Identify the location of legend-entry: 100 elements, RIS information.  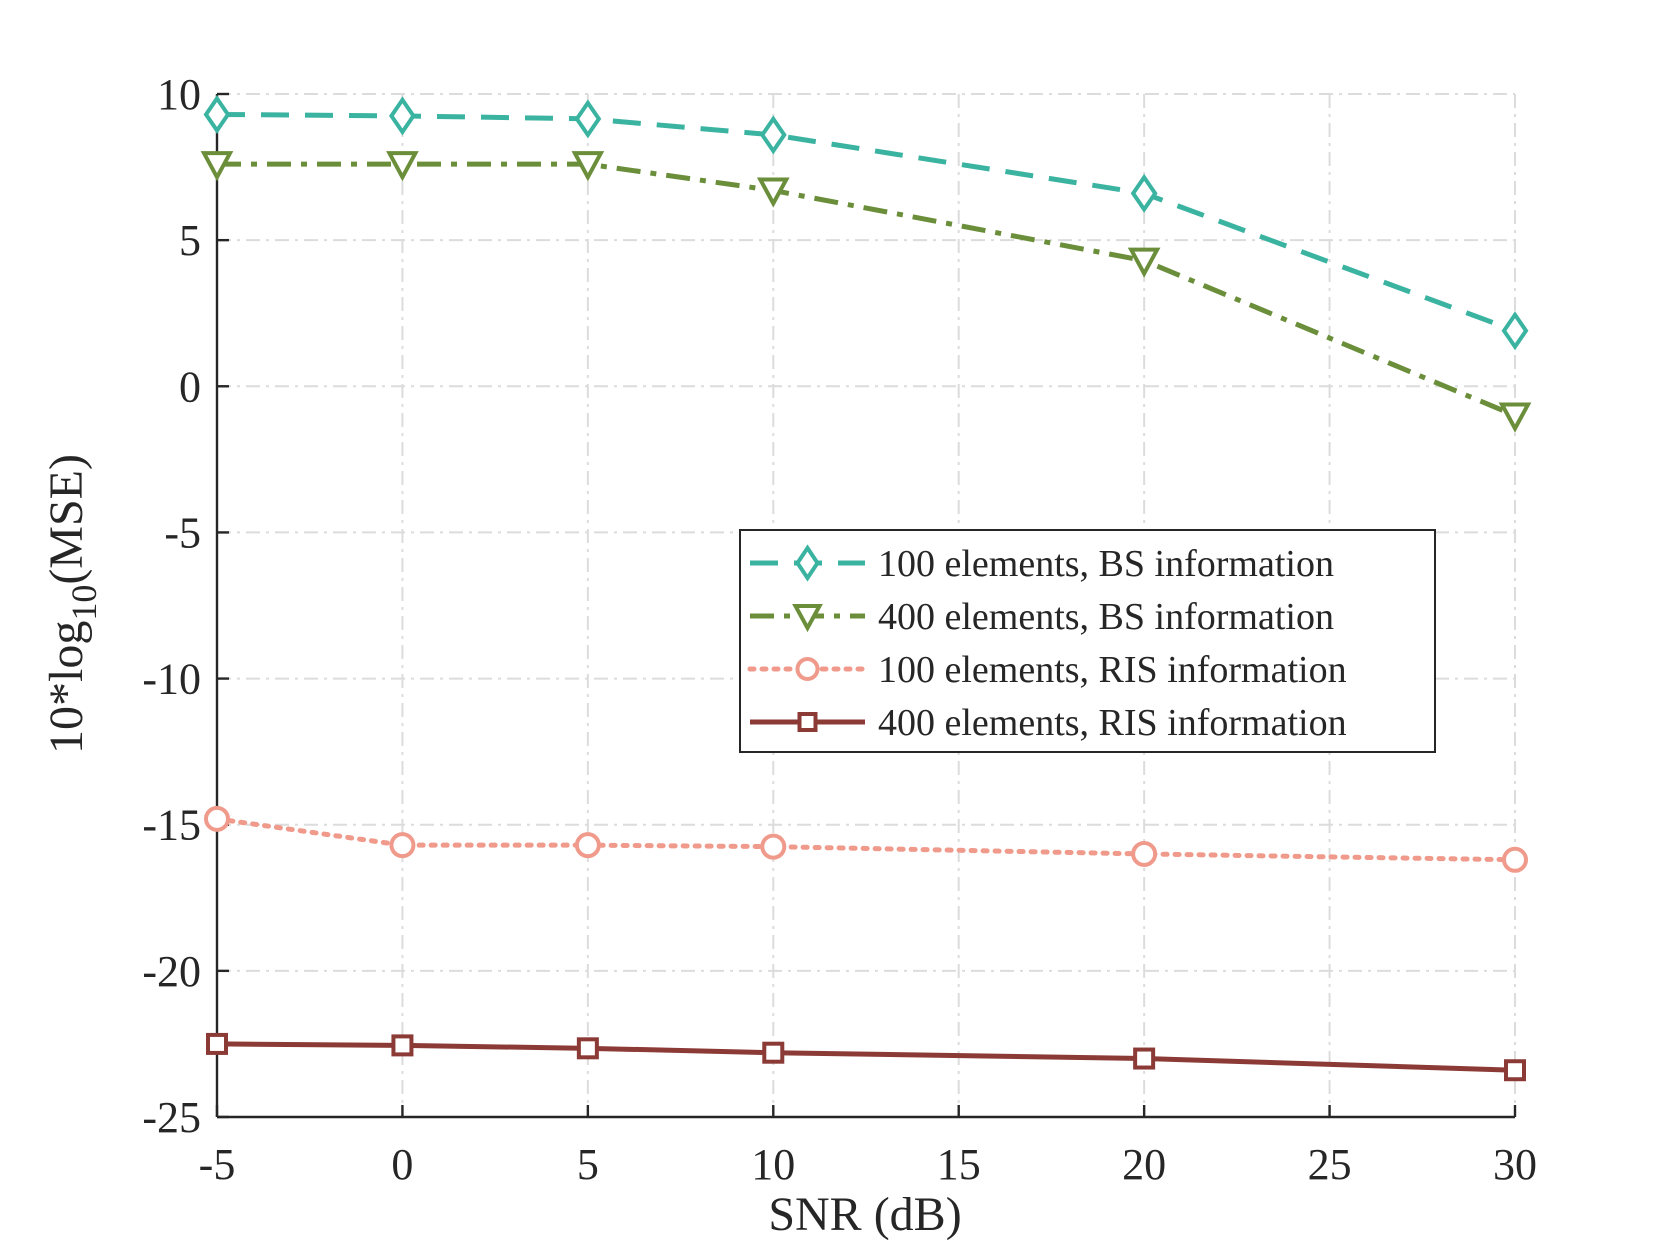
(1047, 670).